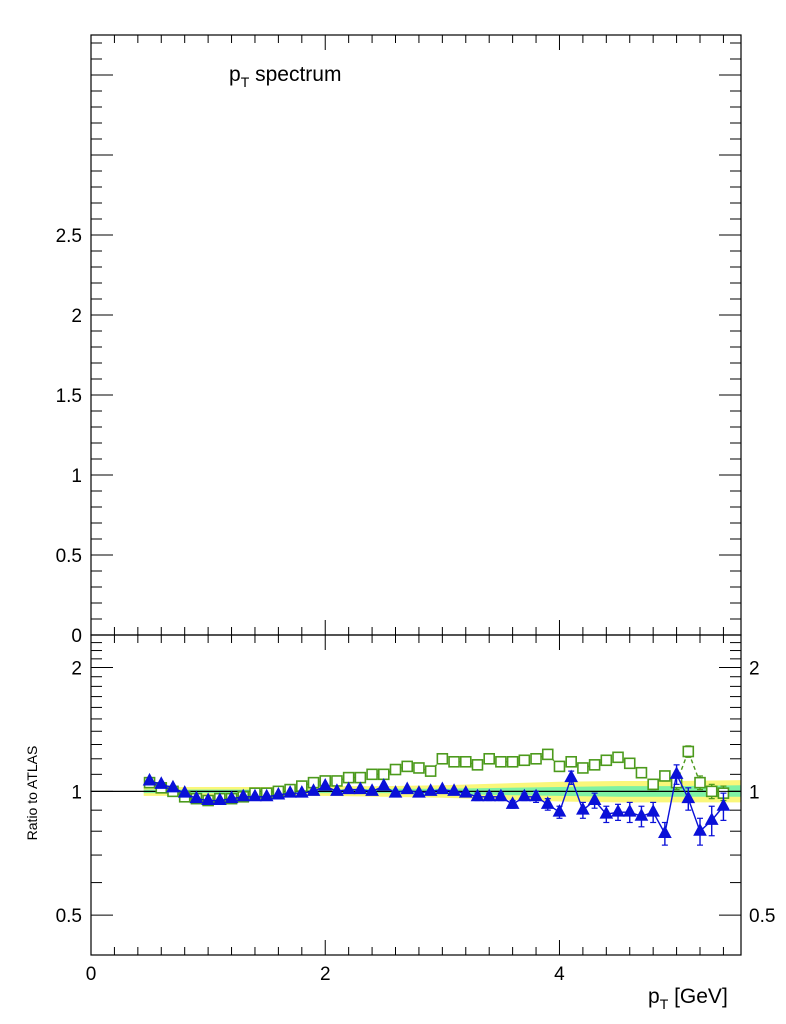 The height and width of the screenshot is (1024, 786). What do you see at coordinates (245, 82) in the screenshot?
I see `title-subscript-t: T` at bounding box center [245, 82].